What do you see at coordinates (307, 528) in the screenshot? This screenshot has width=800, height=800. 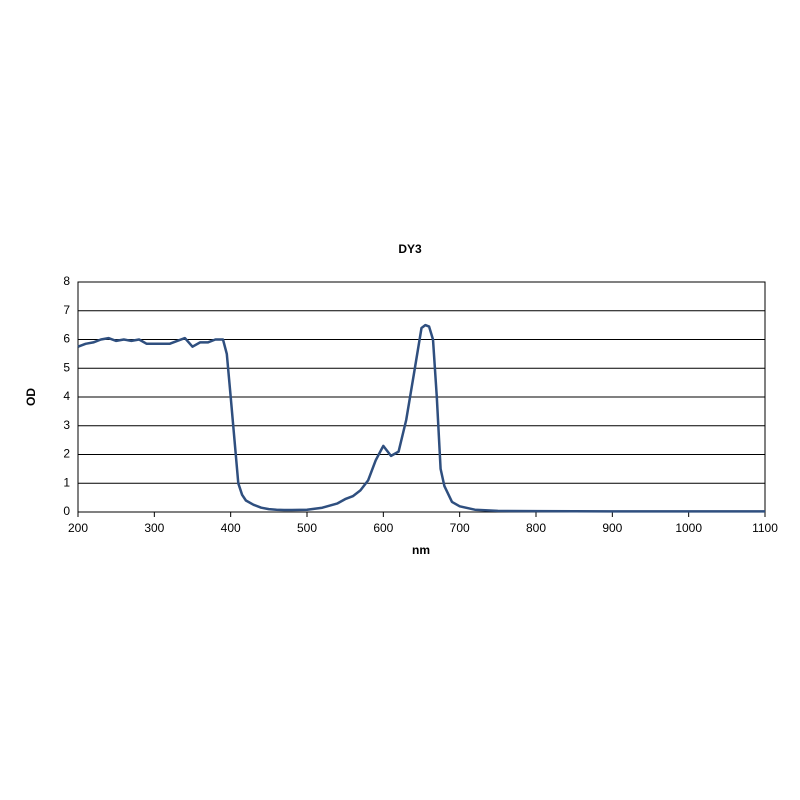 I see `x-tick-label: 500` at bounding box center [307, 528].